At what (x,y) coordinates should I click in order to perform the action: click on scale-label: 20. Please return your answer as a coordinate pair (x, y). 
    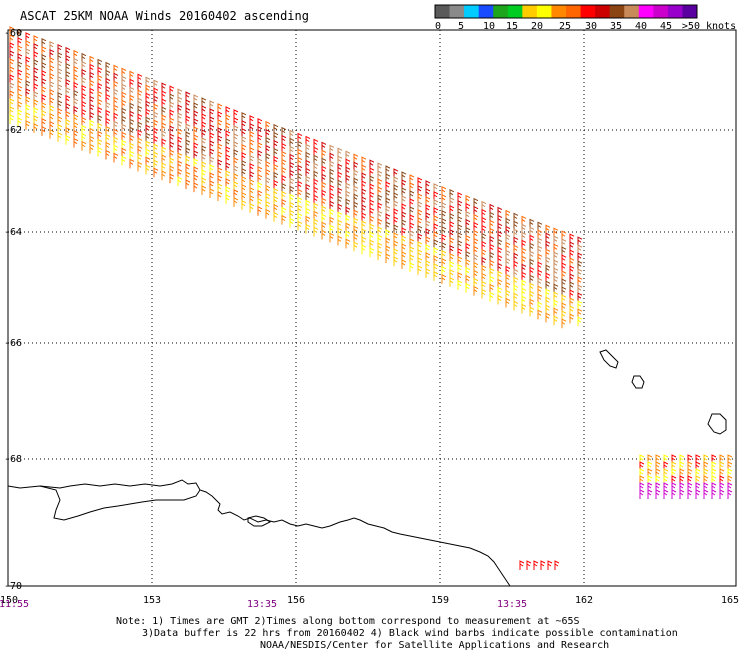
    Looking at the image, I should click on (537, 26).